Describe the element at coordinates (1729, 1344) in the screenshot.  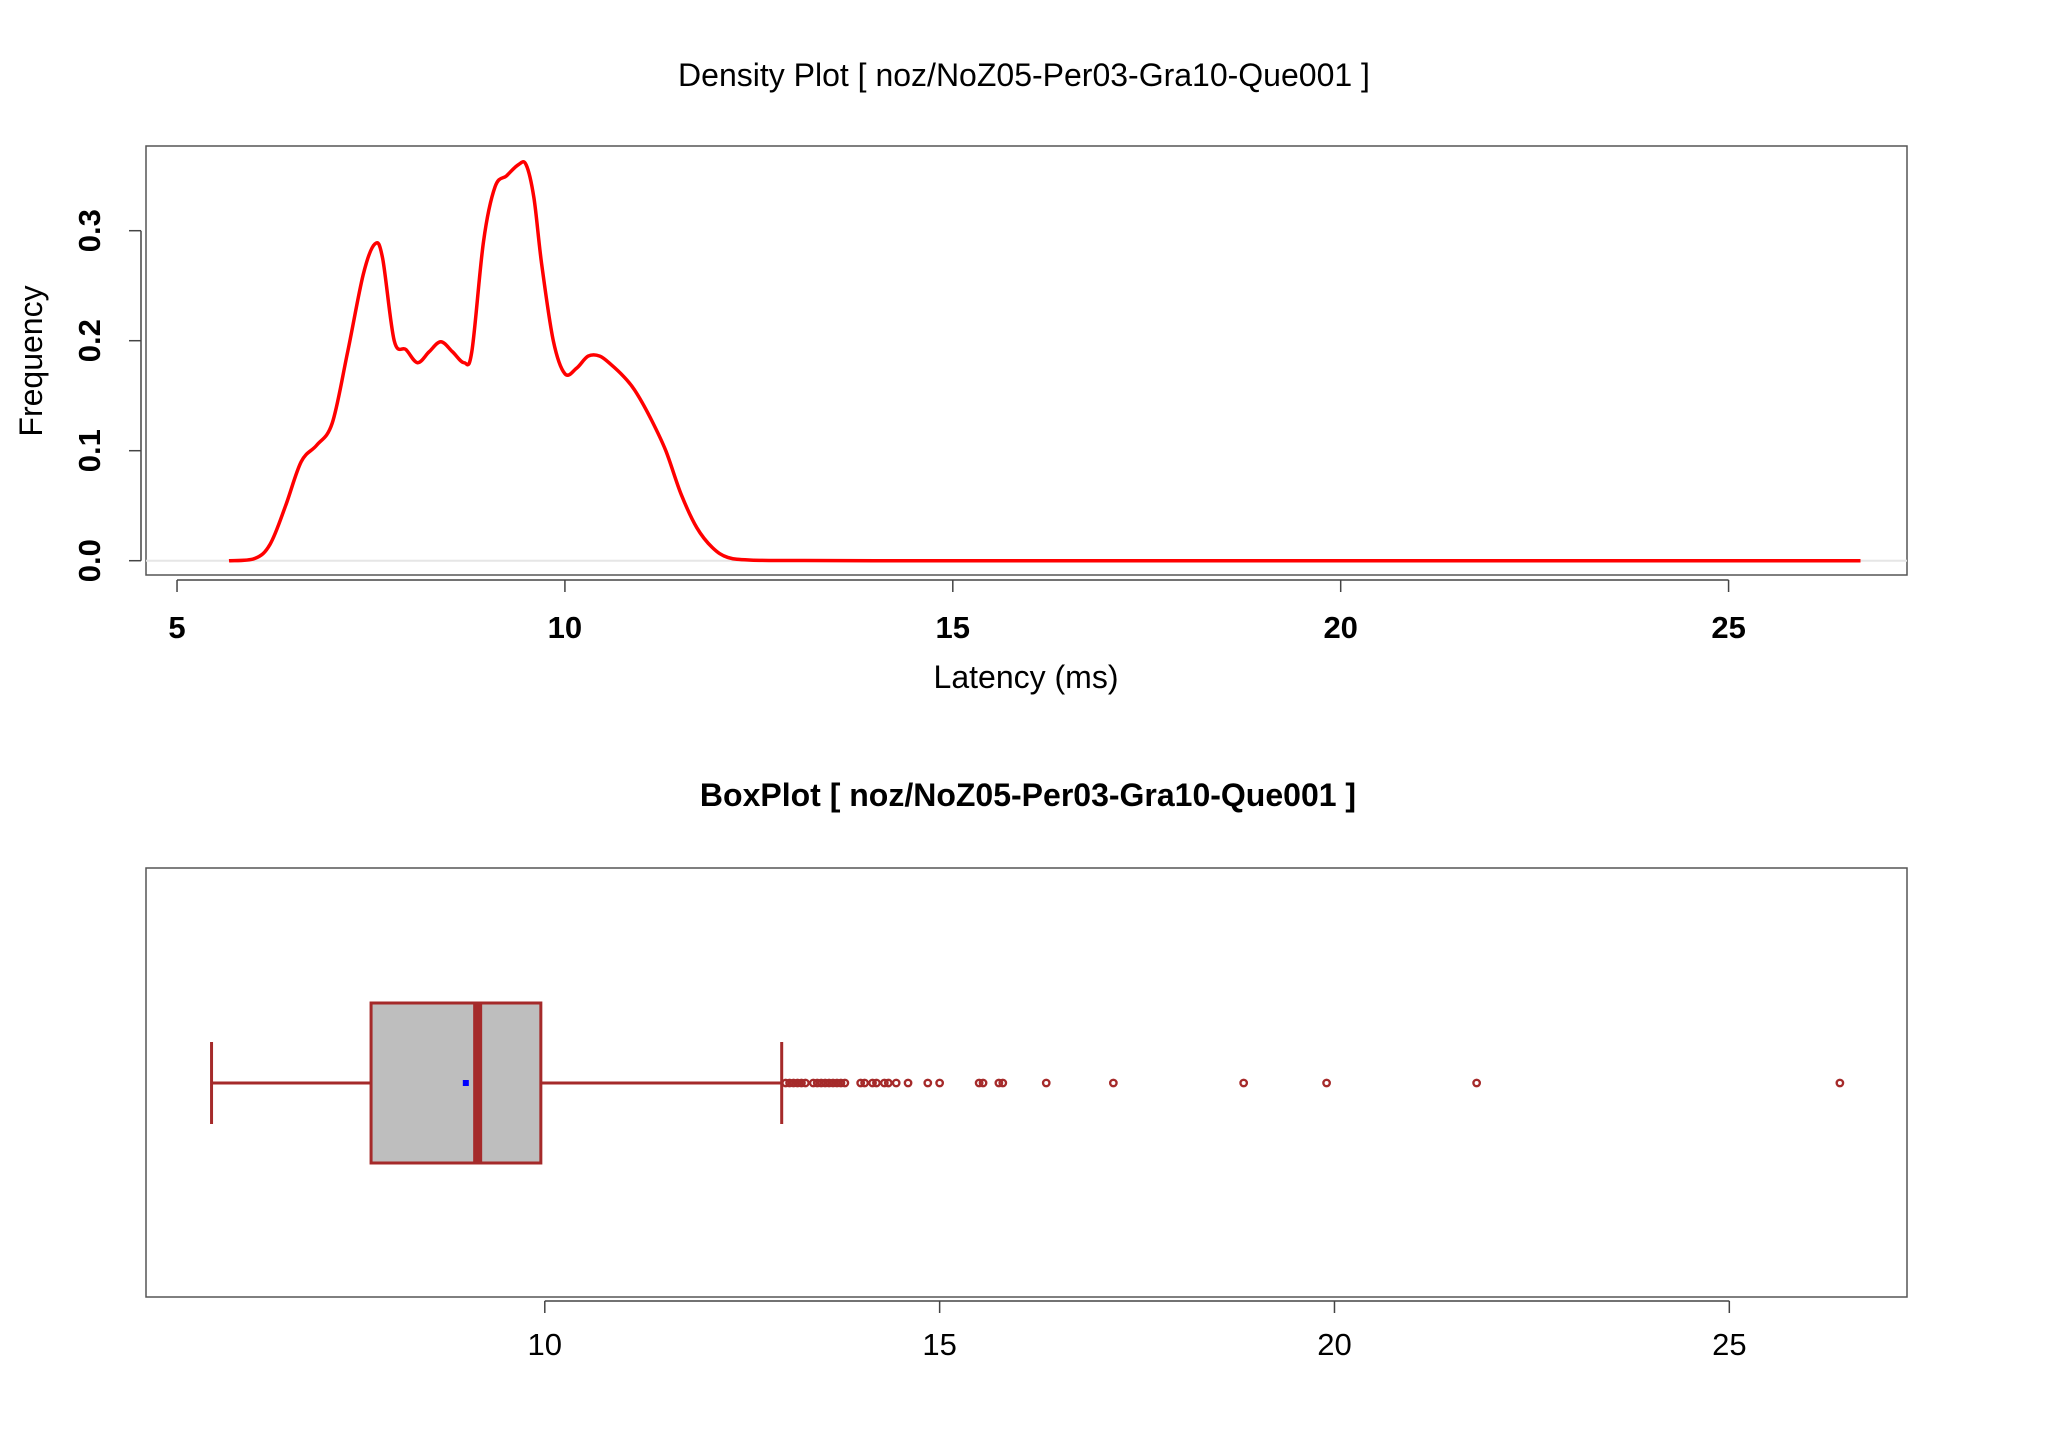
I see `boxplot-x-tick-label: 25` at that location.